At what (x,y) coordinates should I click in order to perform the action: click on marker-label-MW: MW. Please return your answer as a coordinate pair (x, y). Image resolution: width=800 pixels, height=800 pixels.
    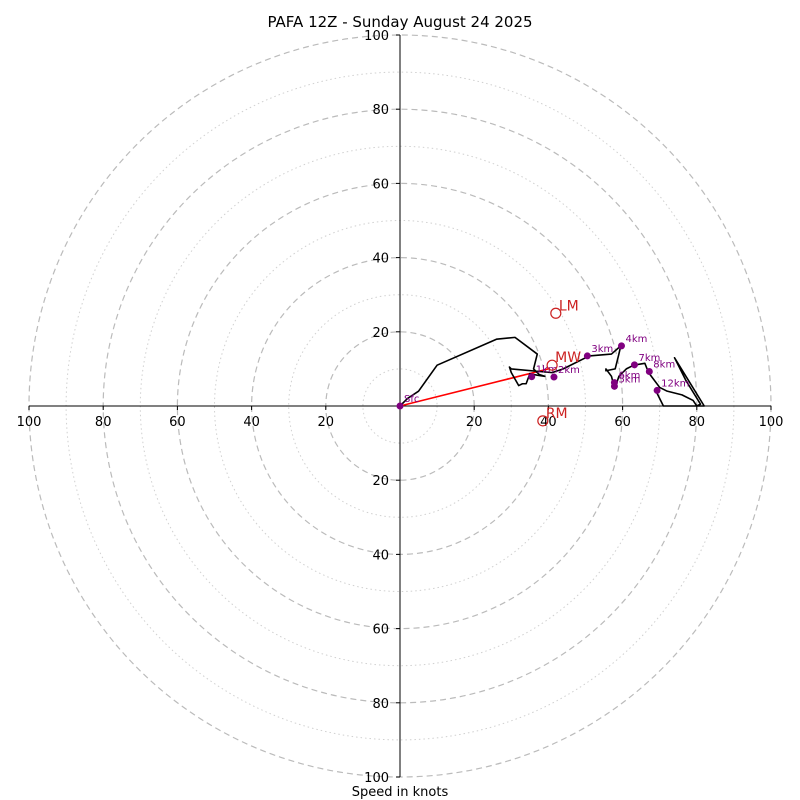
    Looking at the image, I should click on (568, 358).